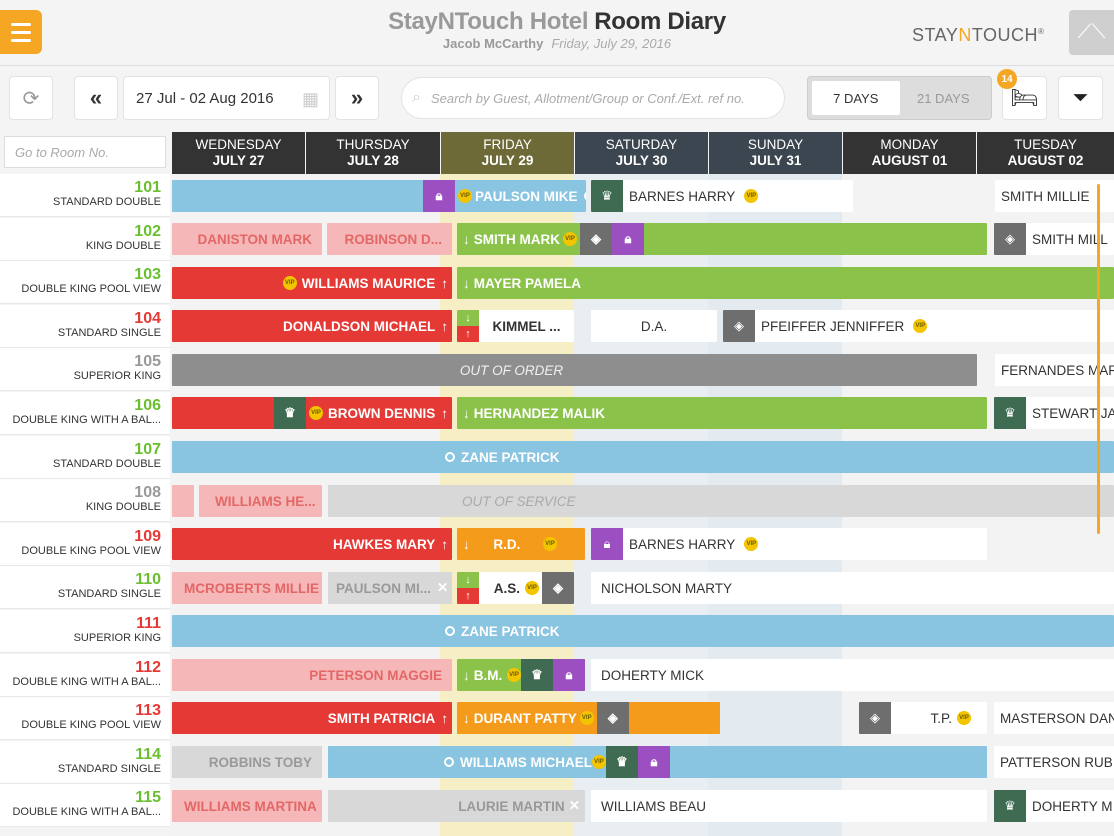 The image size is (1114, 836). Describe the element at coordinates (721, 501) in the screenshot. I see `out-of-service-bar: OUT OF SERVICE` at that location.